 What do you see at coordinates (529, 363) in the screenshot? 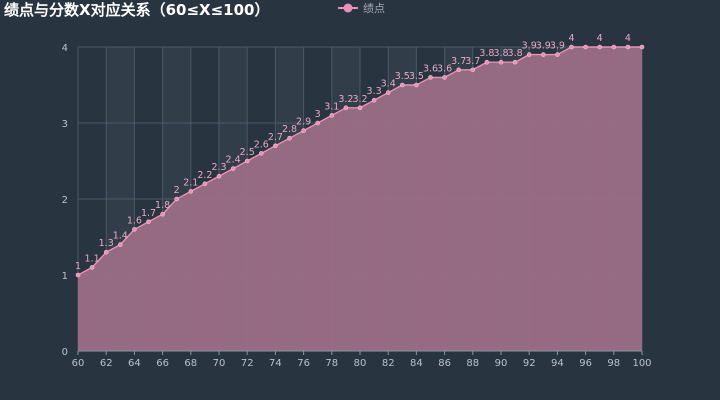
I see `x-tick-label: 92` at bounding box center [529, 363].